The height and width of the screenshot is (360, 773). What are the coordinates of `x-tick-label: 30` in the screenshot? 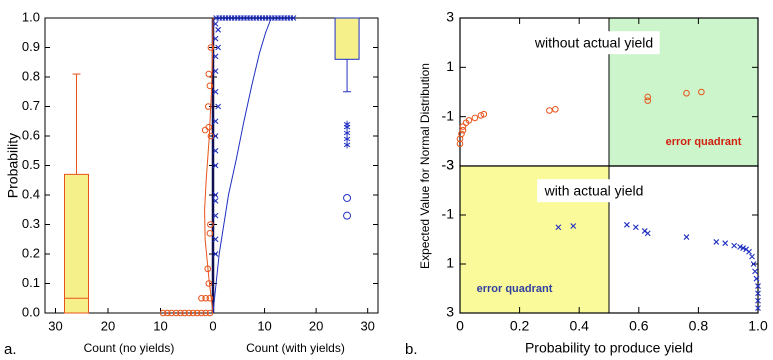 It's located at (55, 325).